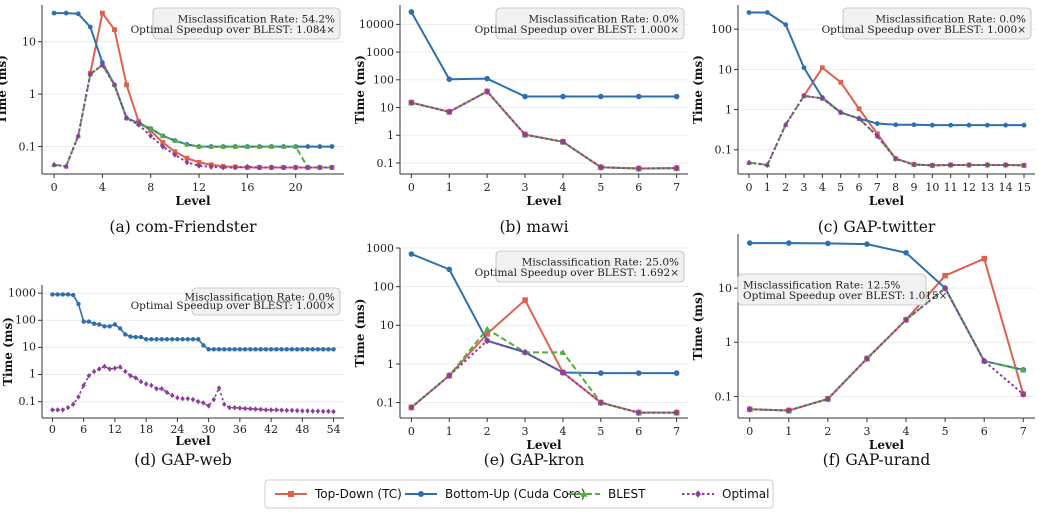 This screenshot has width=1039, height=515. I want to click on panel-caption: (b) mawi, so click(533, 227).